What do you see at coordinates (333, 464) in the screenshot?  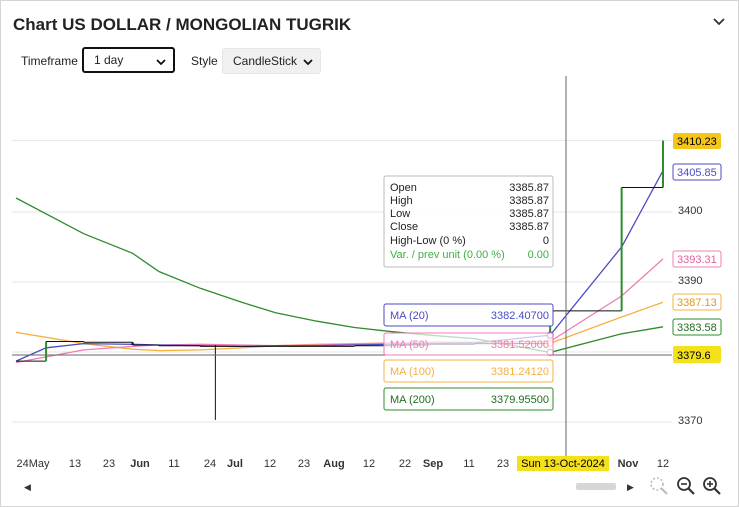 I see `x-tick-label: Aug` at bounding box center [333, 464].